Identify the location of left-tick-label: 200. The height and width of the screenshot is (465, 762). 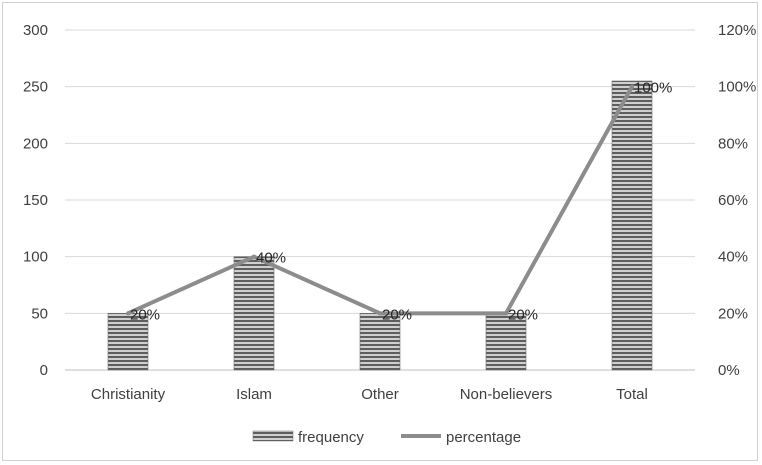
(35, 143).